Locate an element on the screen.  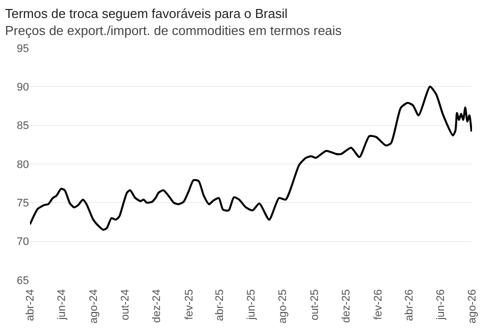
x-tick-label: ago-25 is located at coordinates (283, 306).